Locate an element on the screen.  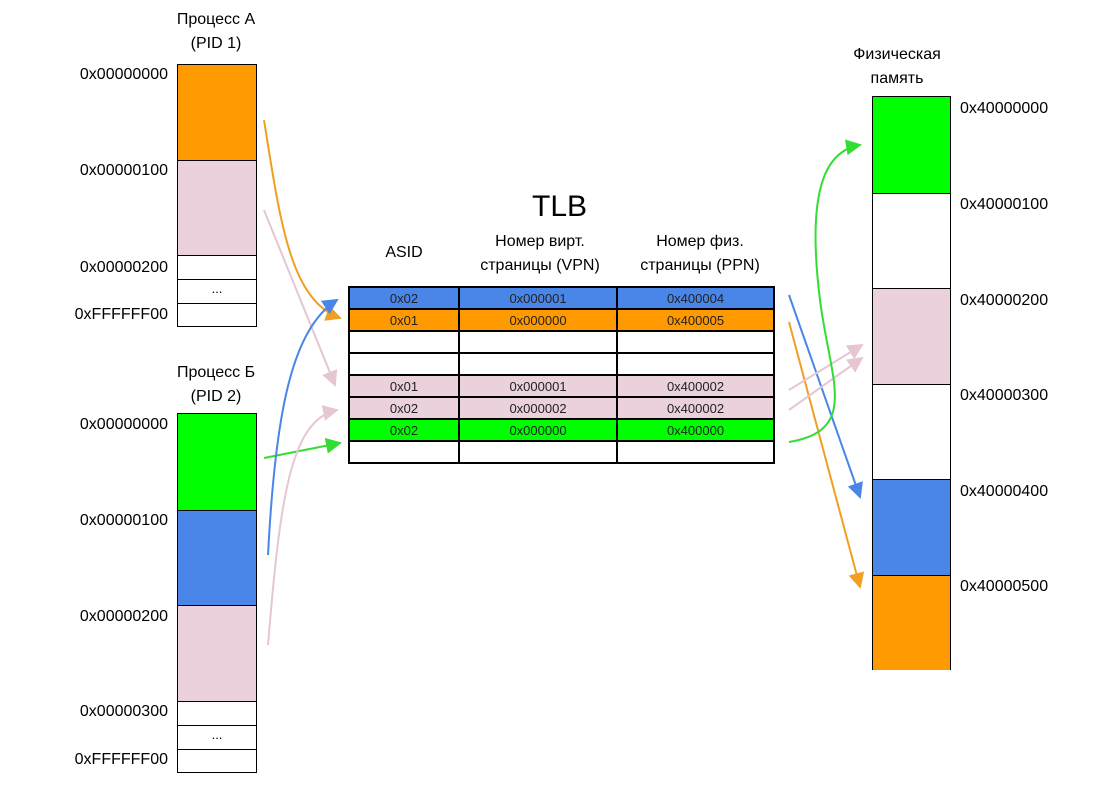
arrow-tlb-to-phys-400002b is located at coordinates (826, 383).